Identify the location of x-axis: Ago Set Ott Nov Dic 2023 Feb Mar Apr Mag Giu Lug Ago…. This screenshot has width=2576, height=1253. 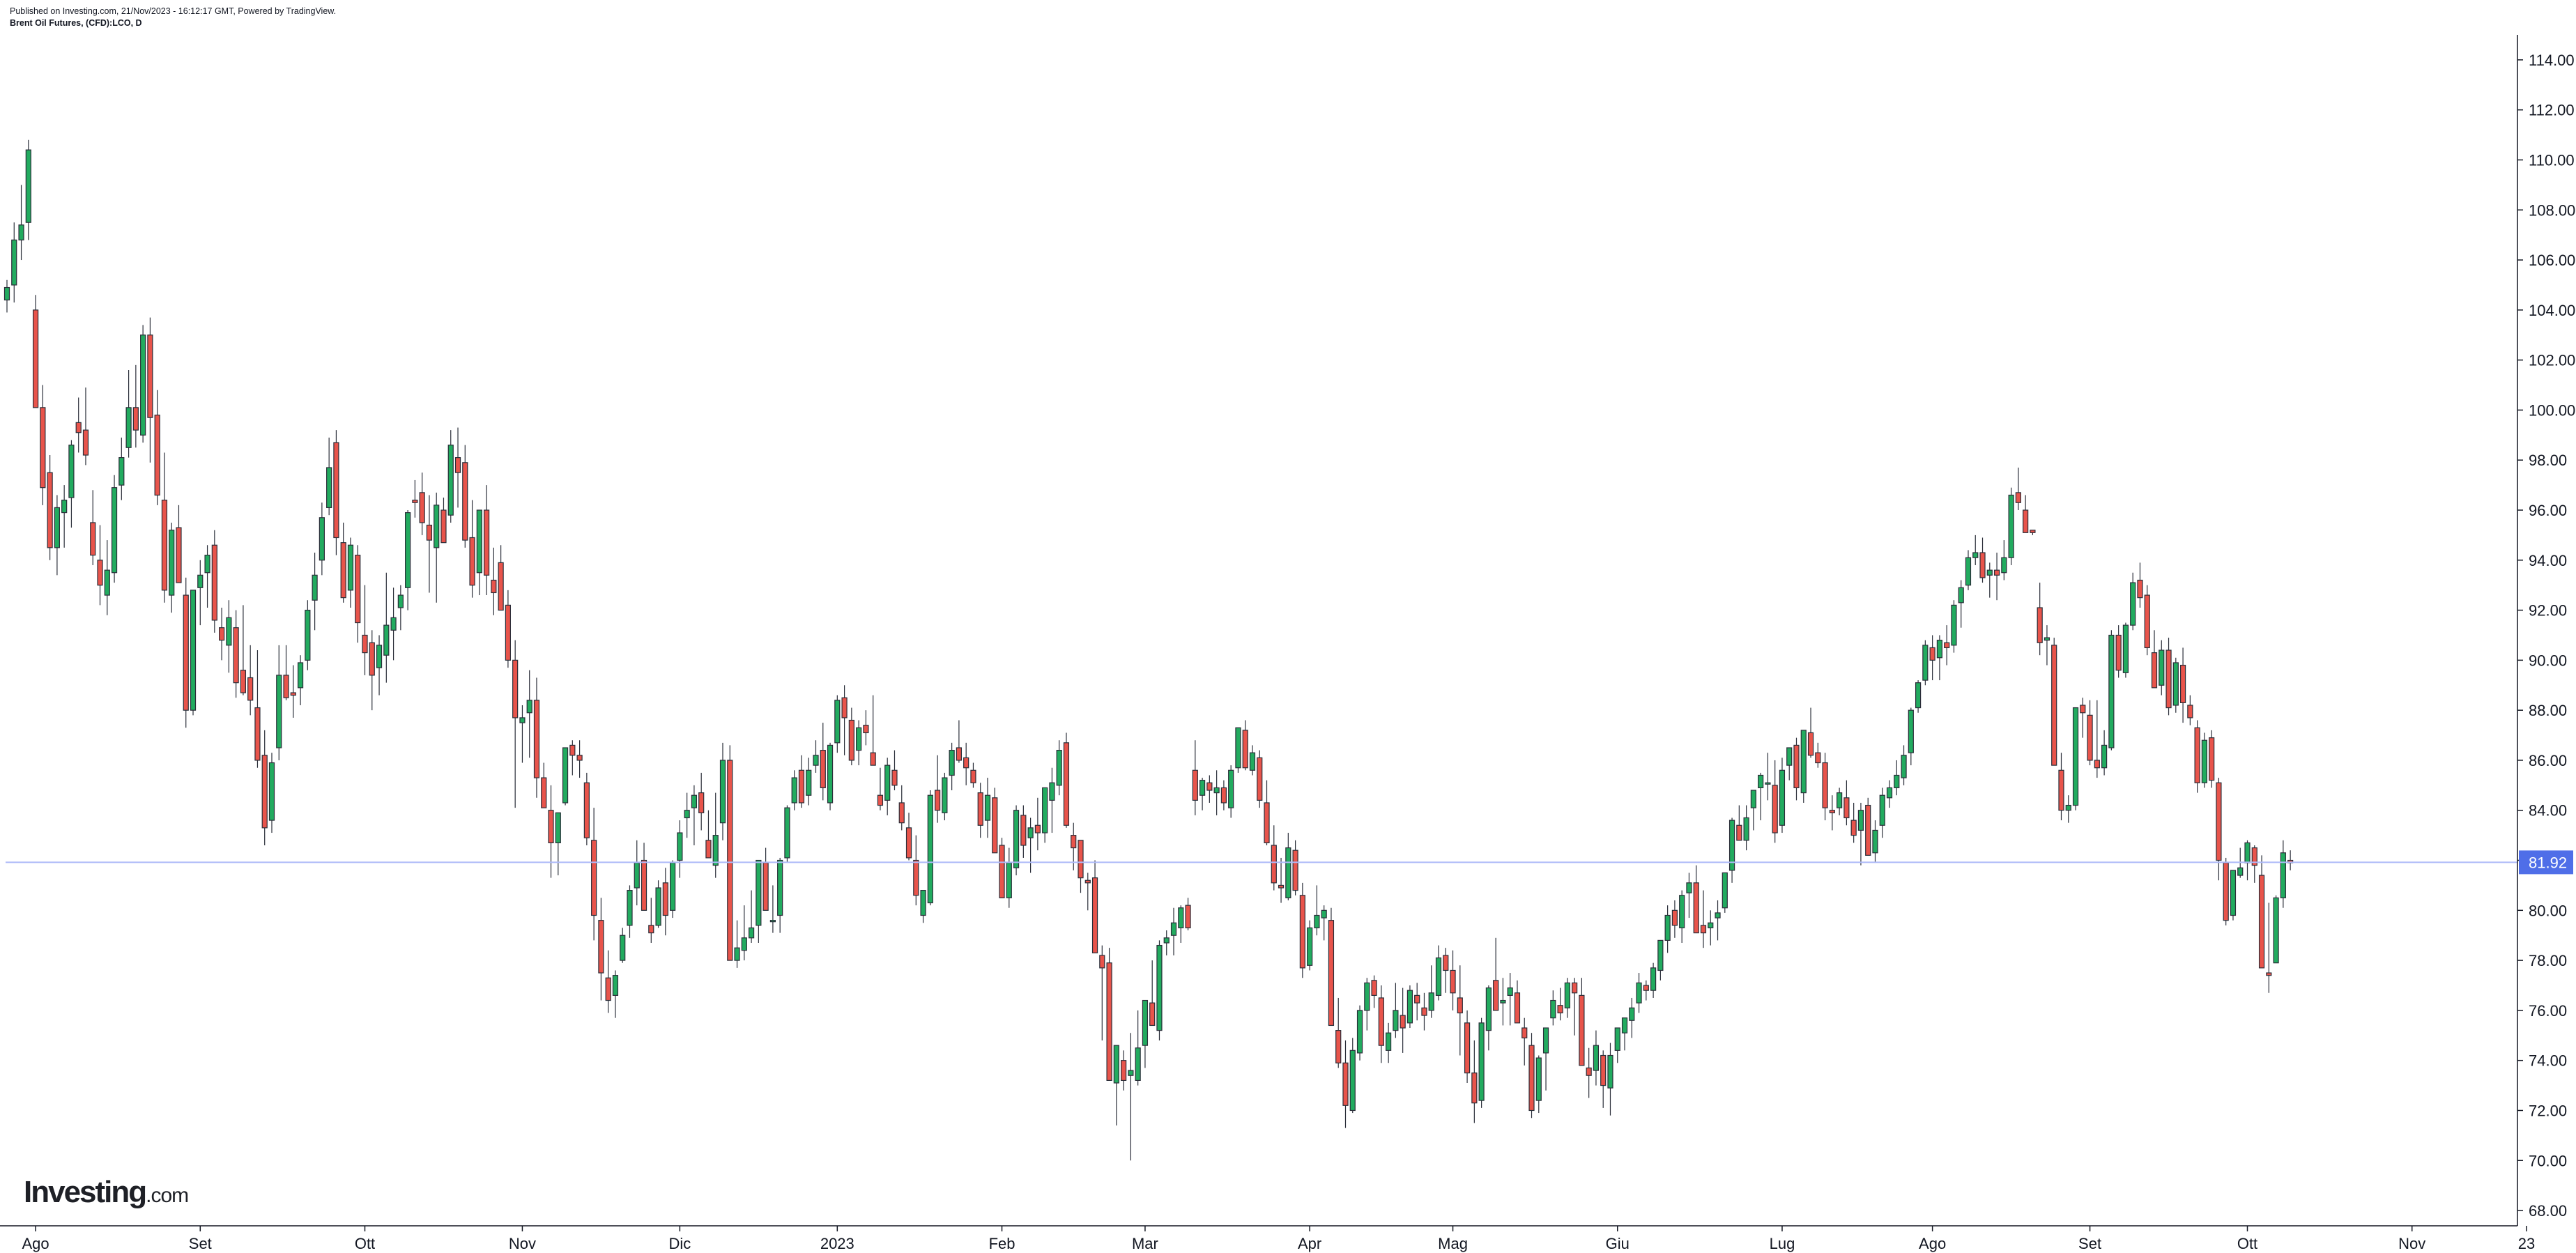
(1279, 1239).